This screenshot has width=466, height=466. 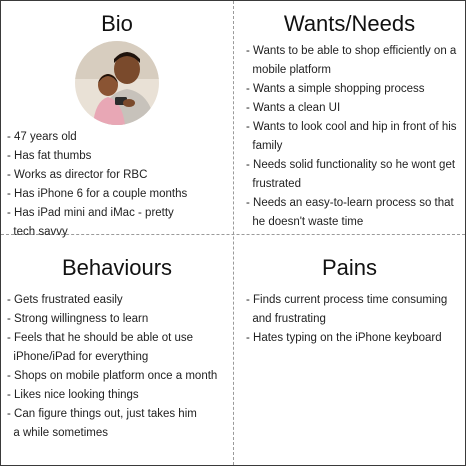 I want to click on list-item: - Likes nice looking things, so click(x=73, y=395).